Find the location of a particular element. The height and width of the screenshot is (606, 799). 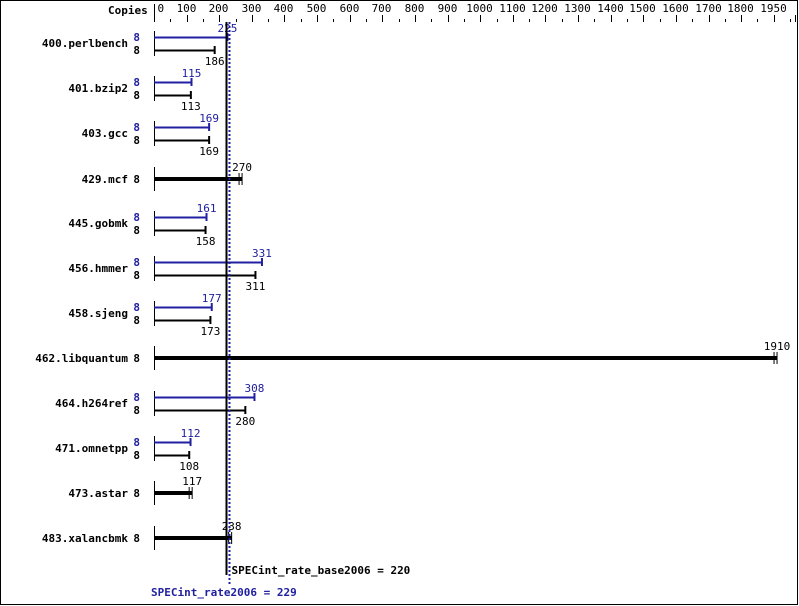

benchmark-name: 471.omnetpp is located at coordinates (91, 448).